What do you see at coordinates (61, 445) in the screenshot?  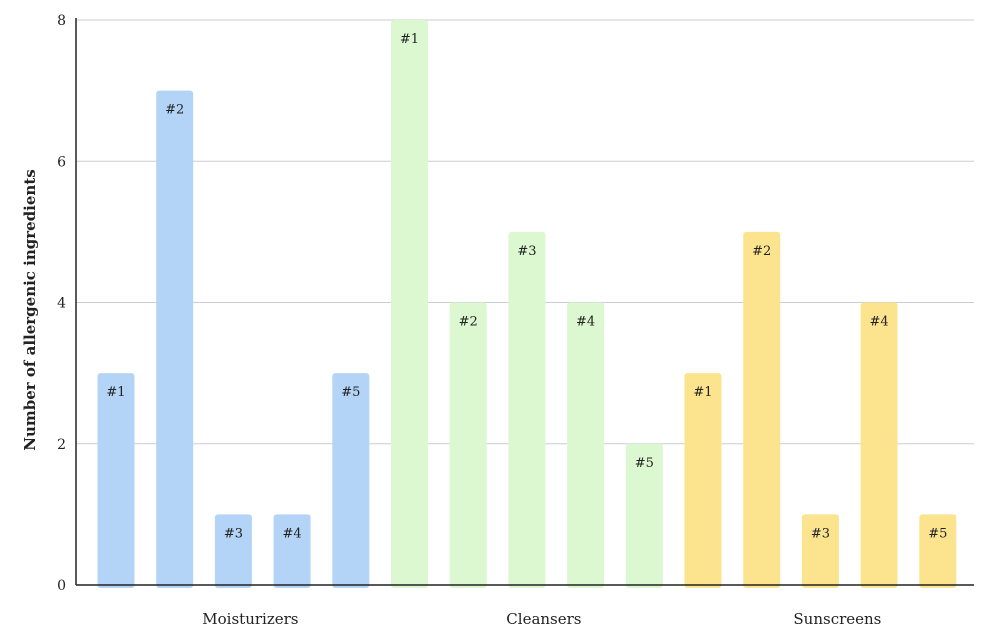 I see `y-tick-label: 2` at bounding box center [61, 445].